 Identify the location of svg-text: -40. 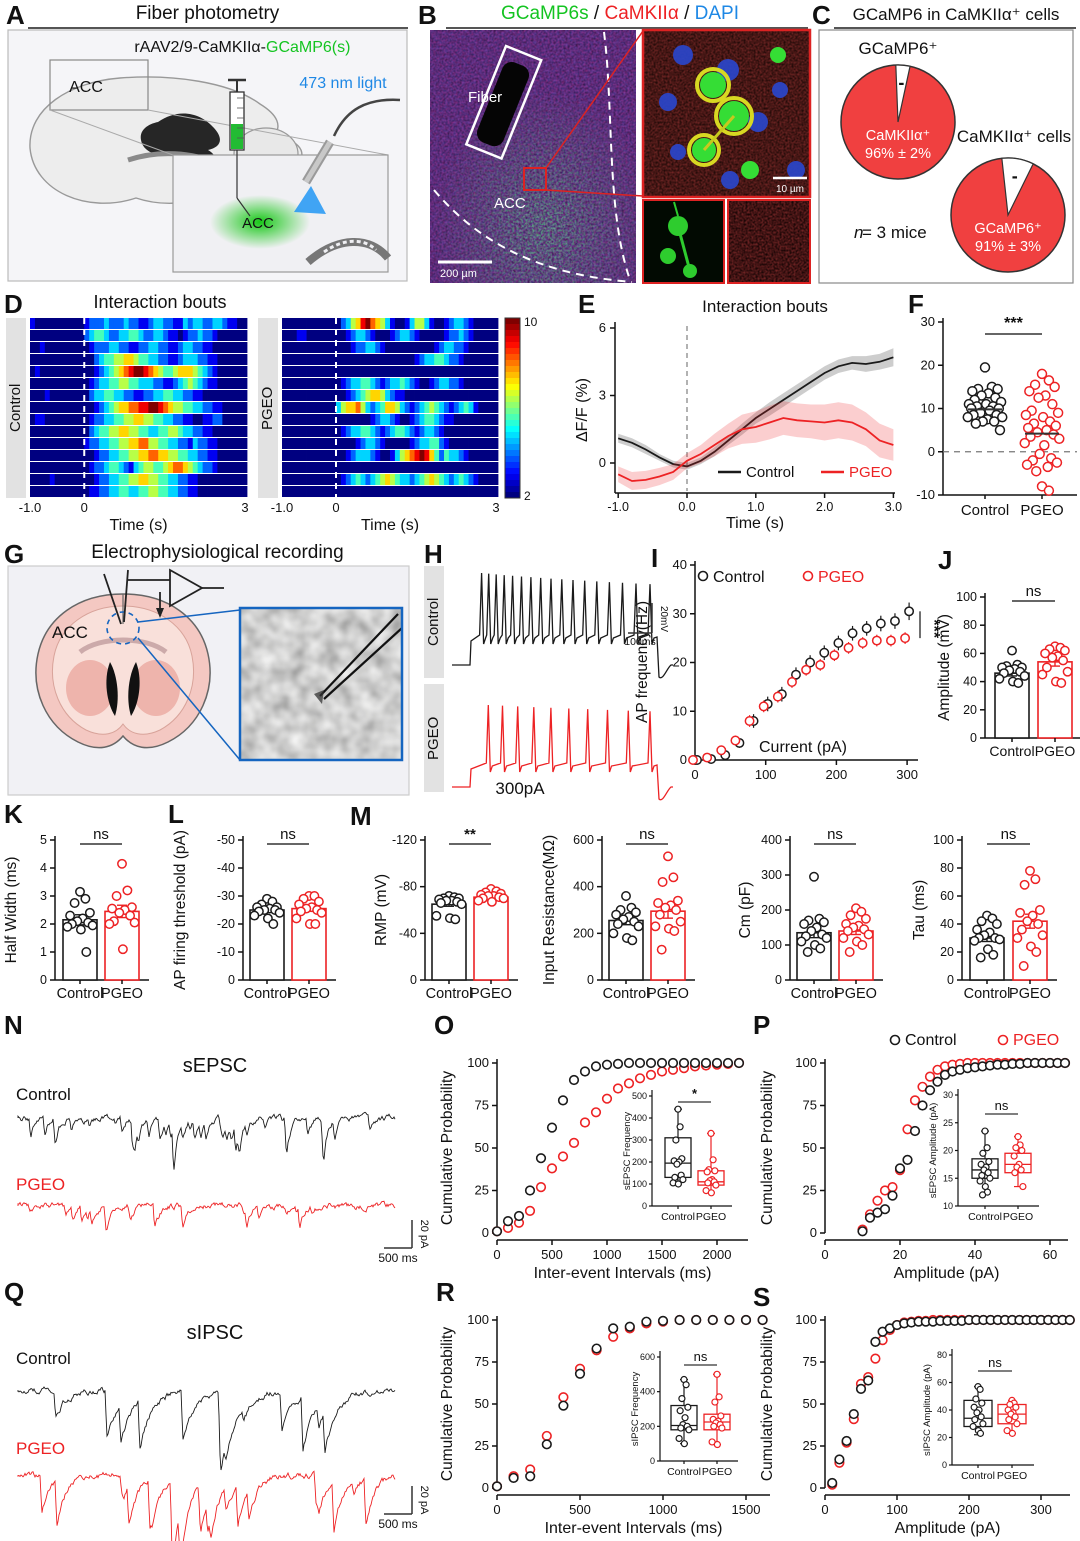
(226, 868).